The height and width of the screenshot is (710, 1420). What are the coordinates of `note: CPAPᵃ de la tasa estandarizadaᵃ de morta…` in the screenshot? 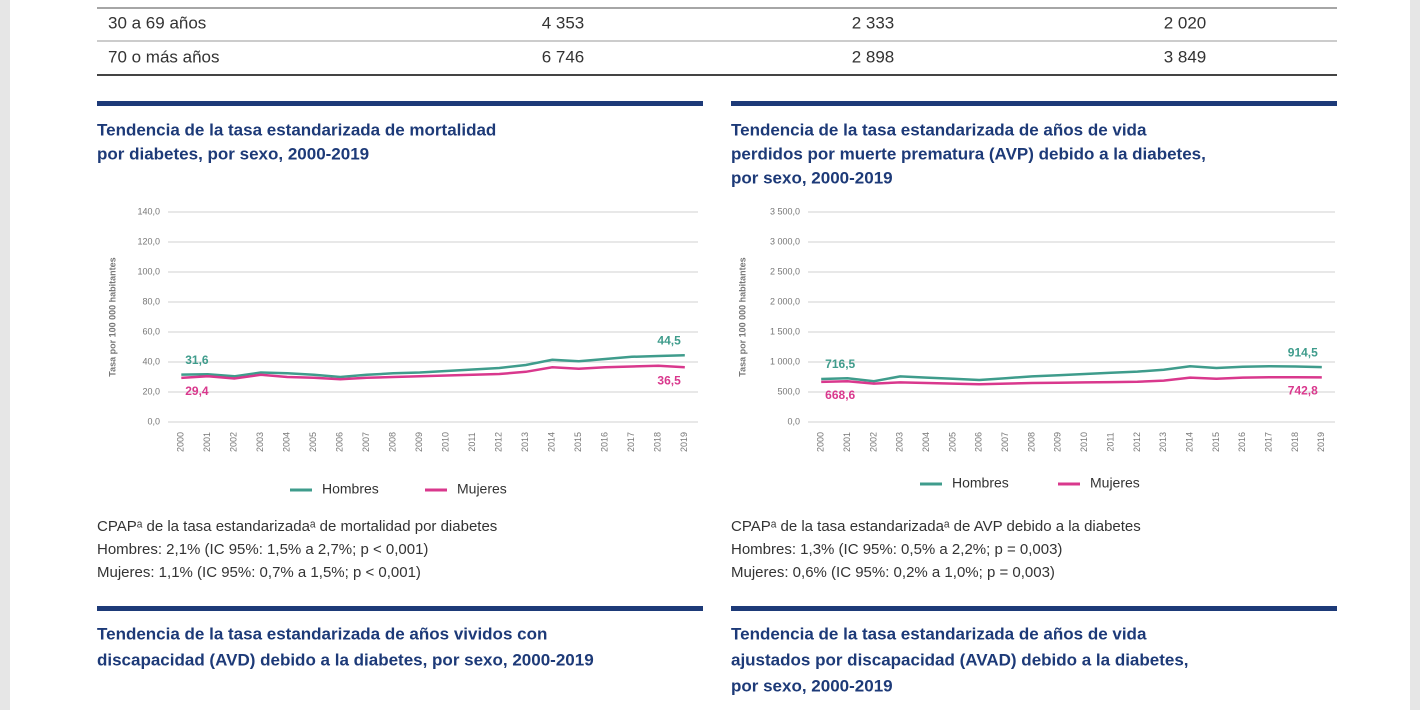 It's located at (297, 526).